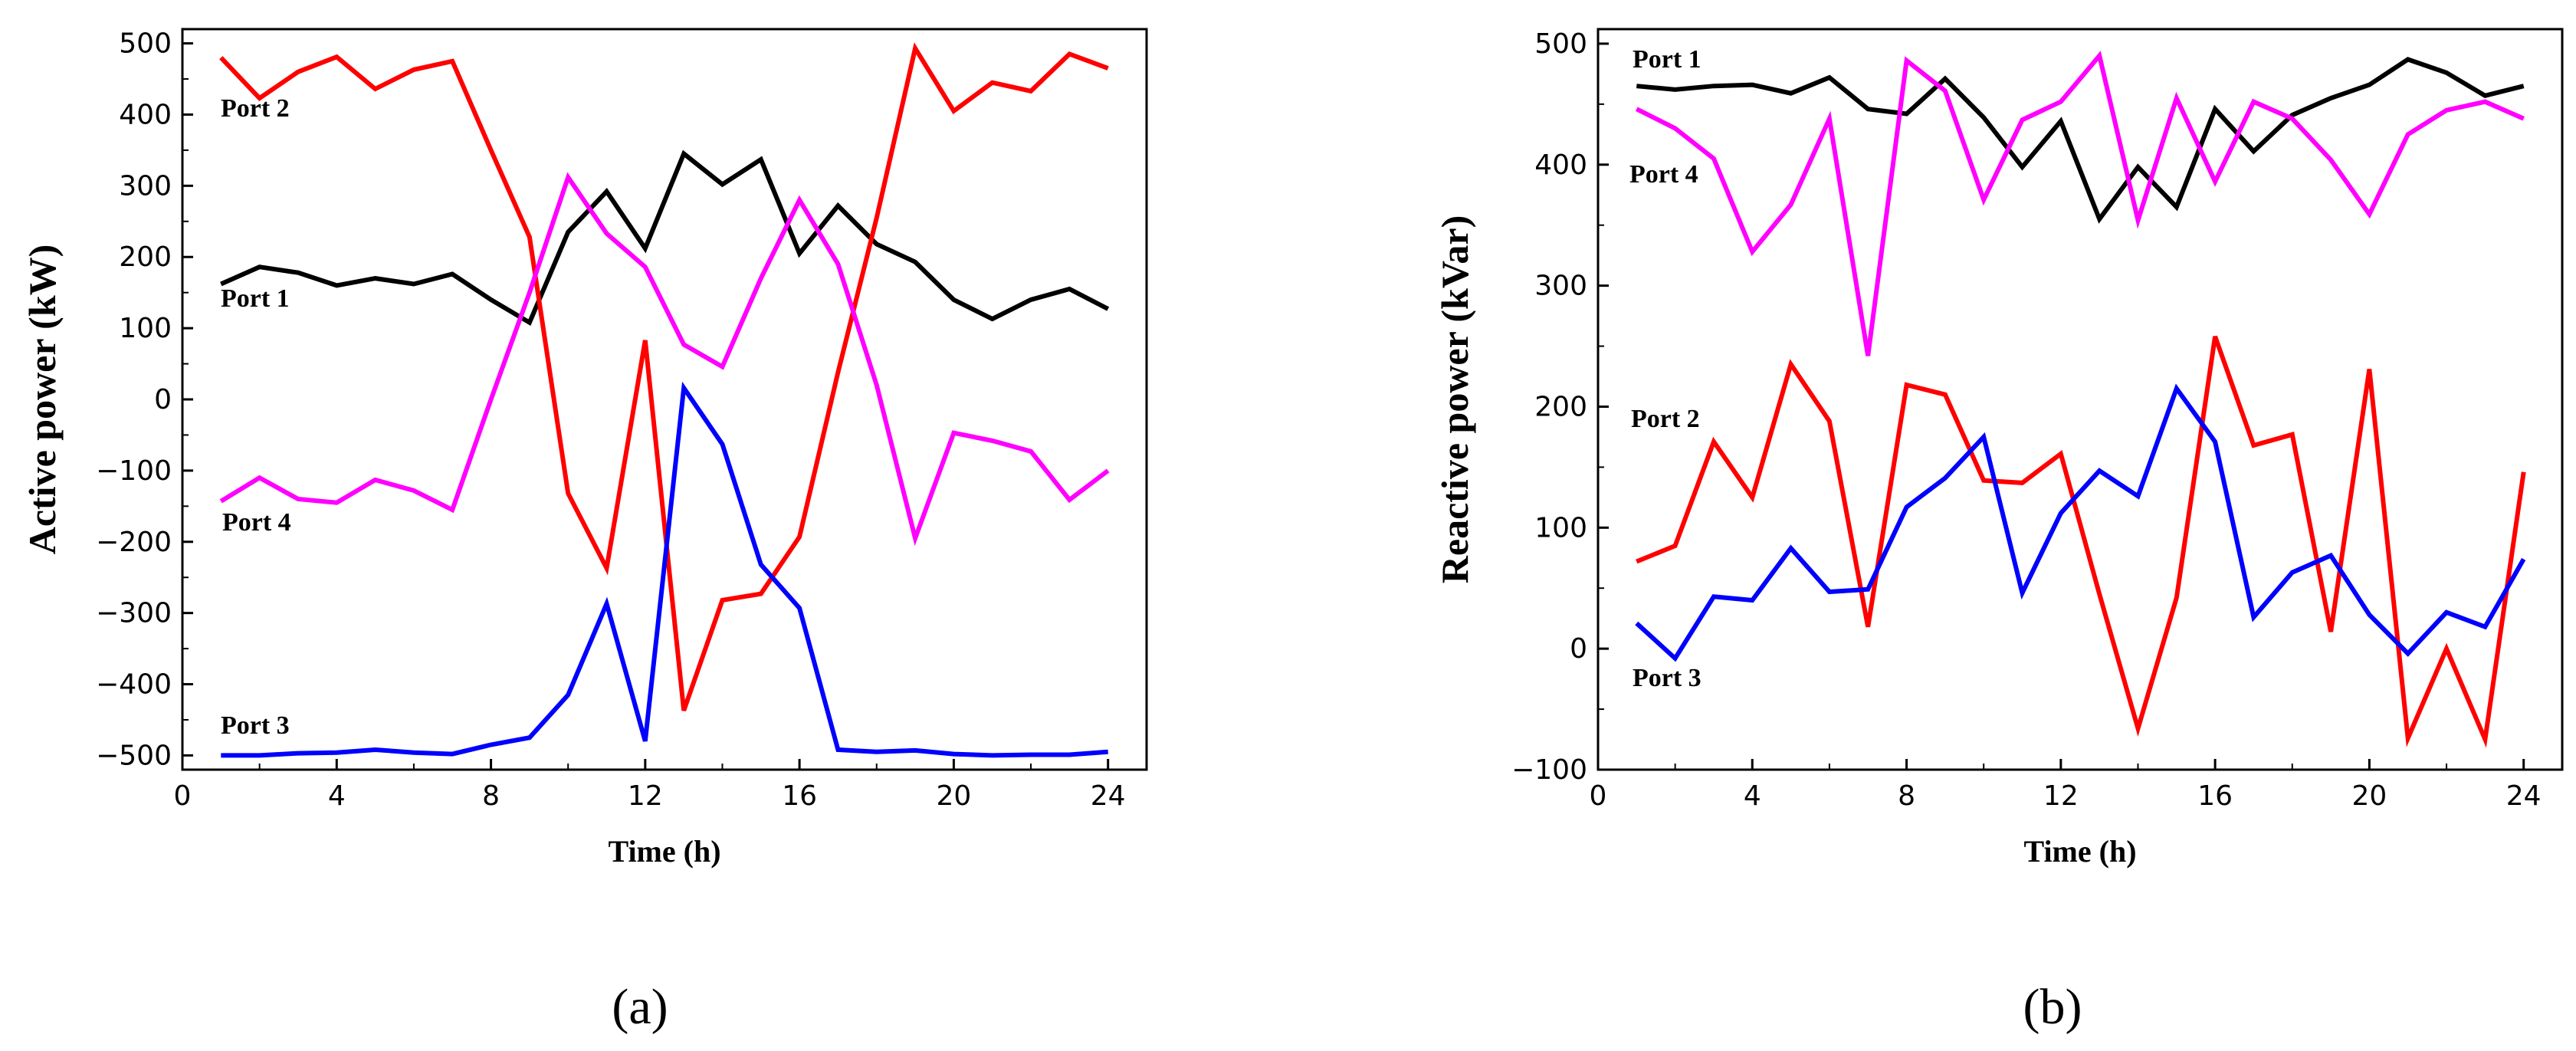  What do you see at coordinates (1454, 399) in the screenshot?
I see `panel-b-y-axis-title: Reactive power (kVar)` at bounding box center [1454, 399].